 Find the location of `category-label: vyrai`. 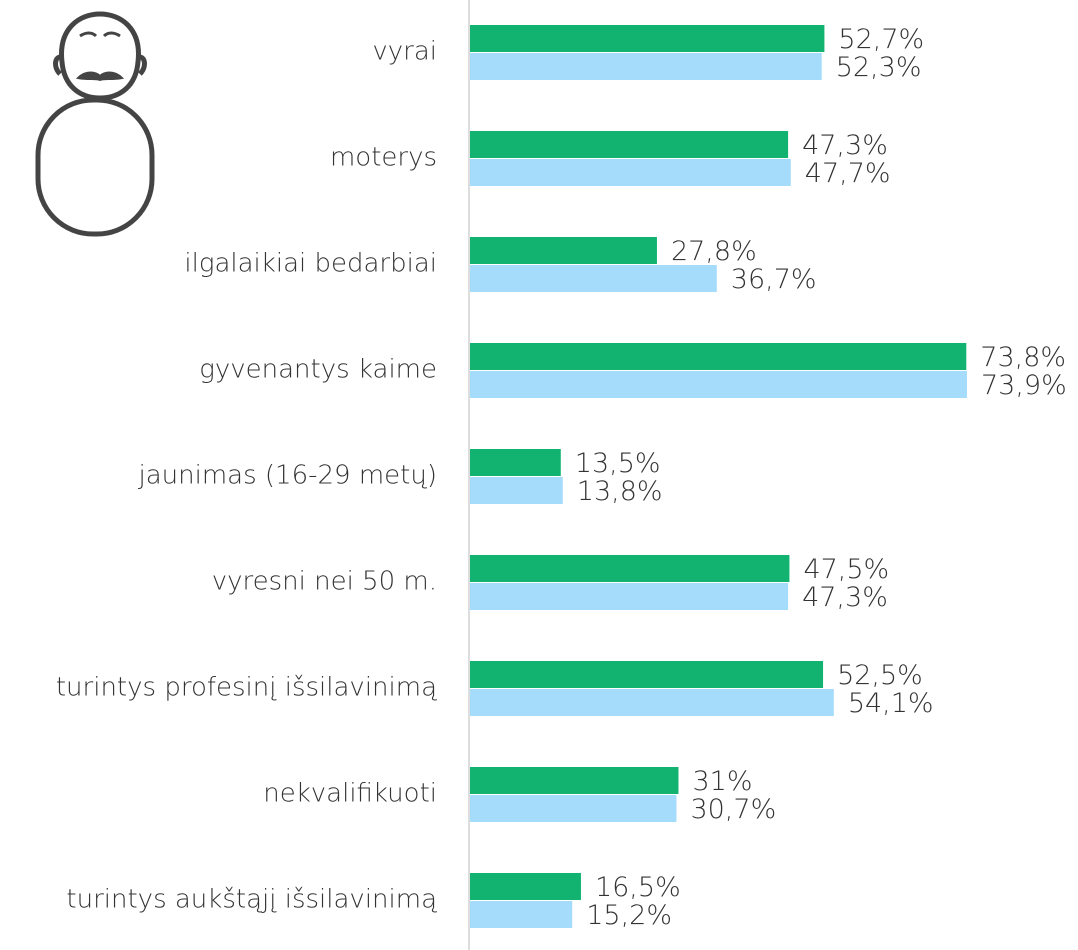

category-label: vyrai is located at coordinates (404, 52).